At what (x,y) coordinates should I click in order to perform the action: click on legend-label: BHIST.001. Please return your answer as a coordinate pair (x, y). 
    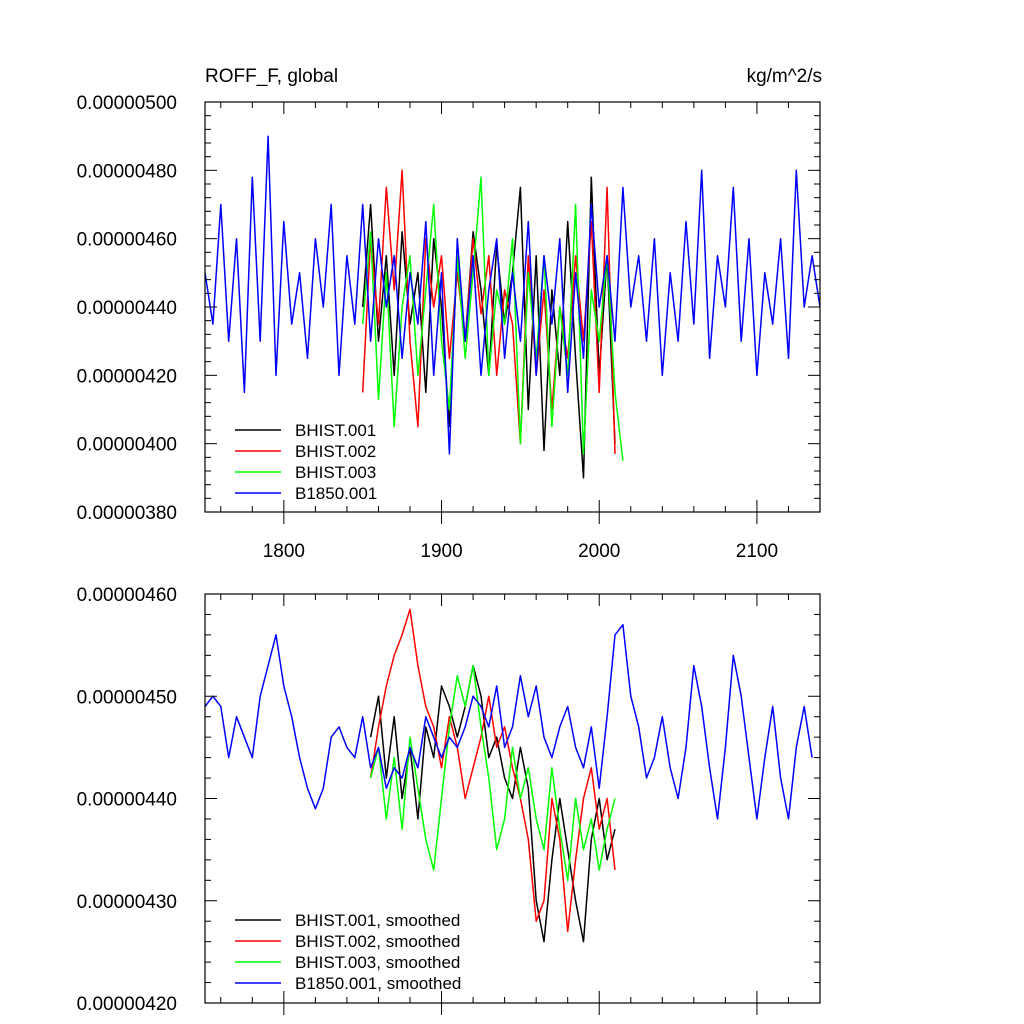
    Looking at the image, I should click on (335, 430).